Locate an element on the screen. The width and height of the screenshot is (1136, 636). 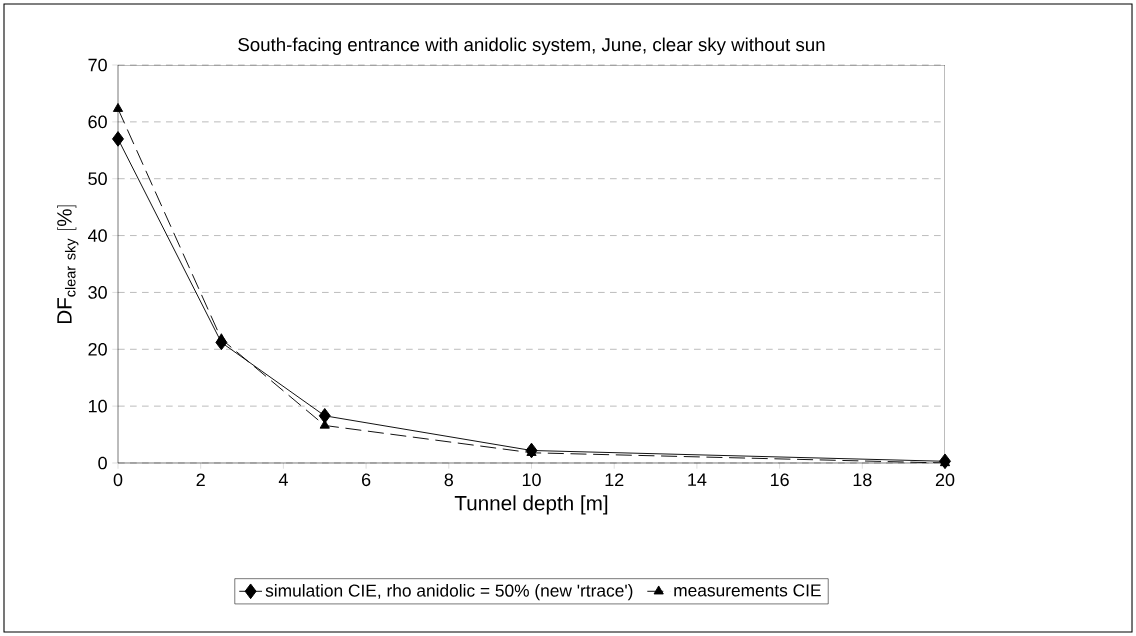
y-tick-label: 30 is located at coordinates (97, 292).